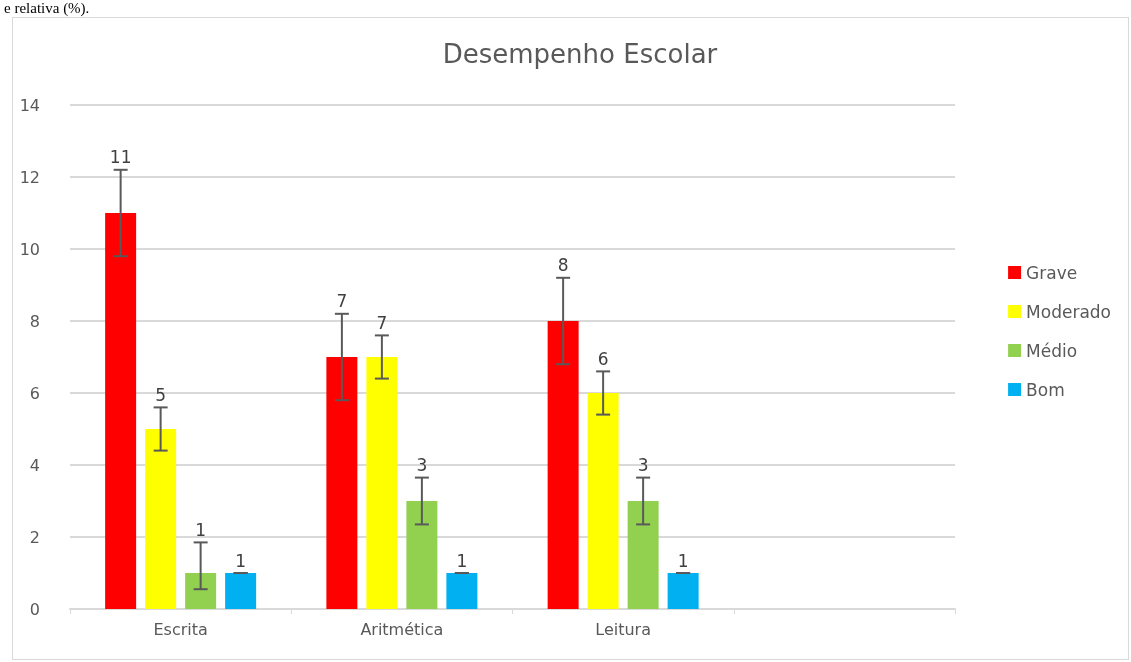 Image resolution: width=1131 pixels, height=662 pixels. I want to click on y-tick-label: 12, so click(29, 177).